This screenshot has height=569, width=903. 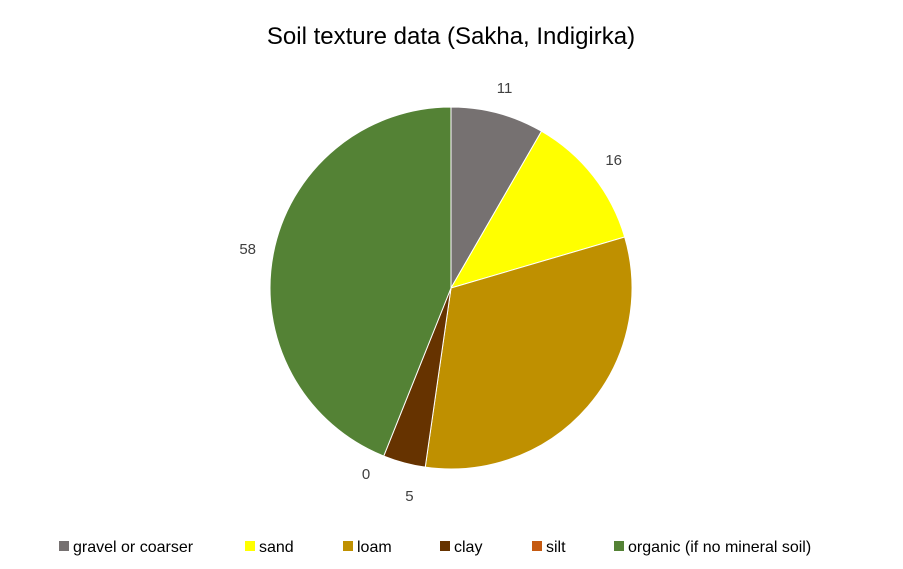 What do you see at coordinates (468, 547) in the screenshot?
I see `legend-label: clay` at bounding box center [468, 547].